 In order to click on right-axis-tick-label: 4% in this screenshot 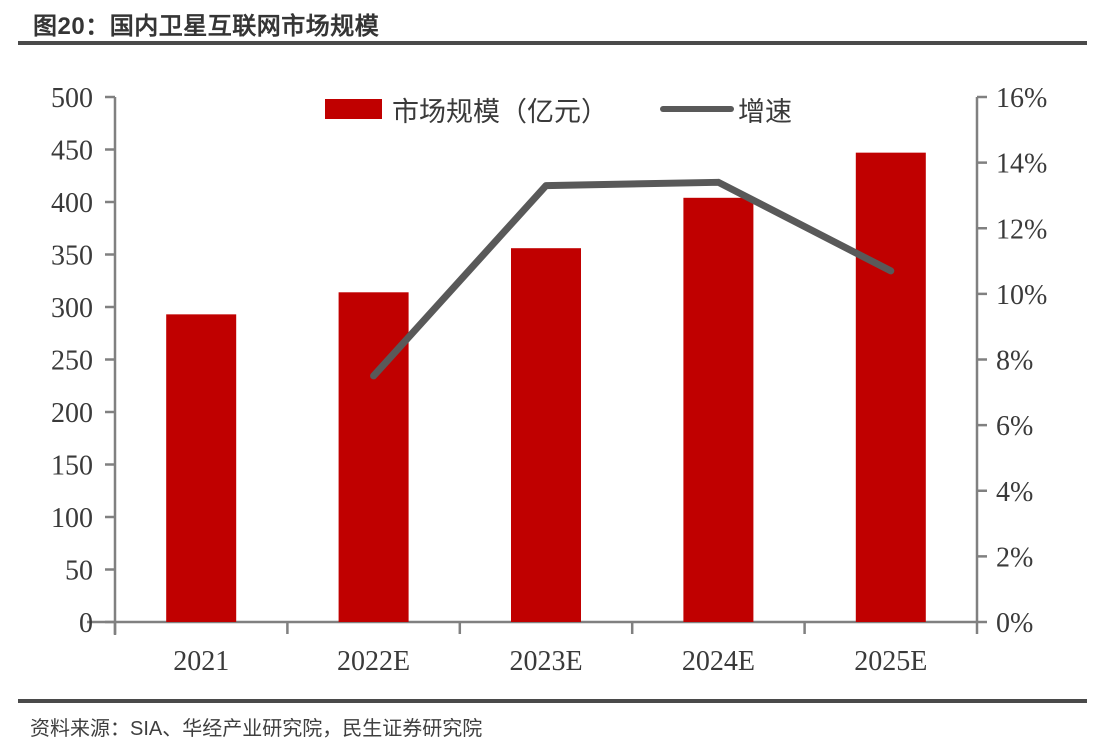, I will do `click(1014, 492)`.